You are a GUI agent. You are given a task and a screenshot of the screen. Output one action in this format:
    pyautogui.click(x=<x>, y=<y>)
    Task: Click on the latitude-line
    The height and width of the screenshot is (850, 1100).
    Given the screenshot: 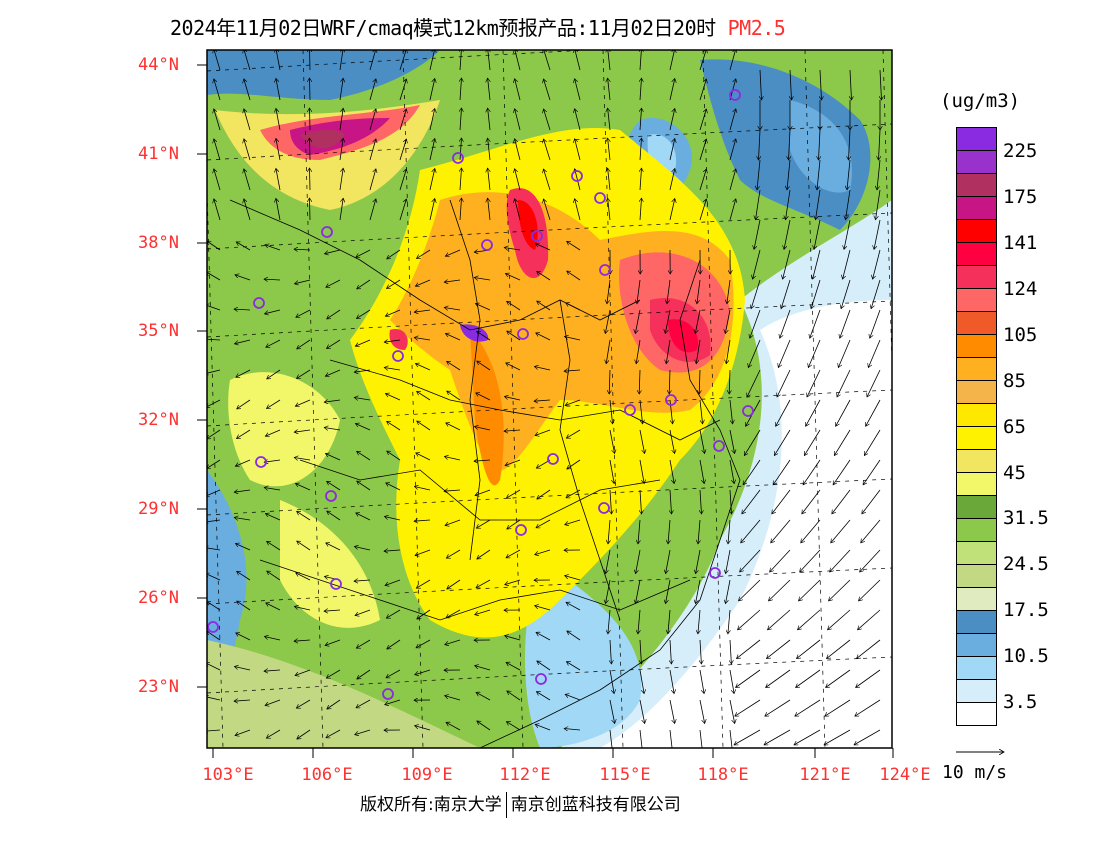 What is the action you would take?
    pyautogui.click(x=549, y=675)
    